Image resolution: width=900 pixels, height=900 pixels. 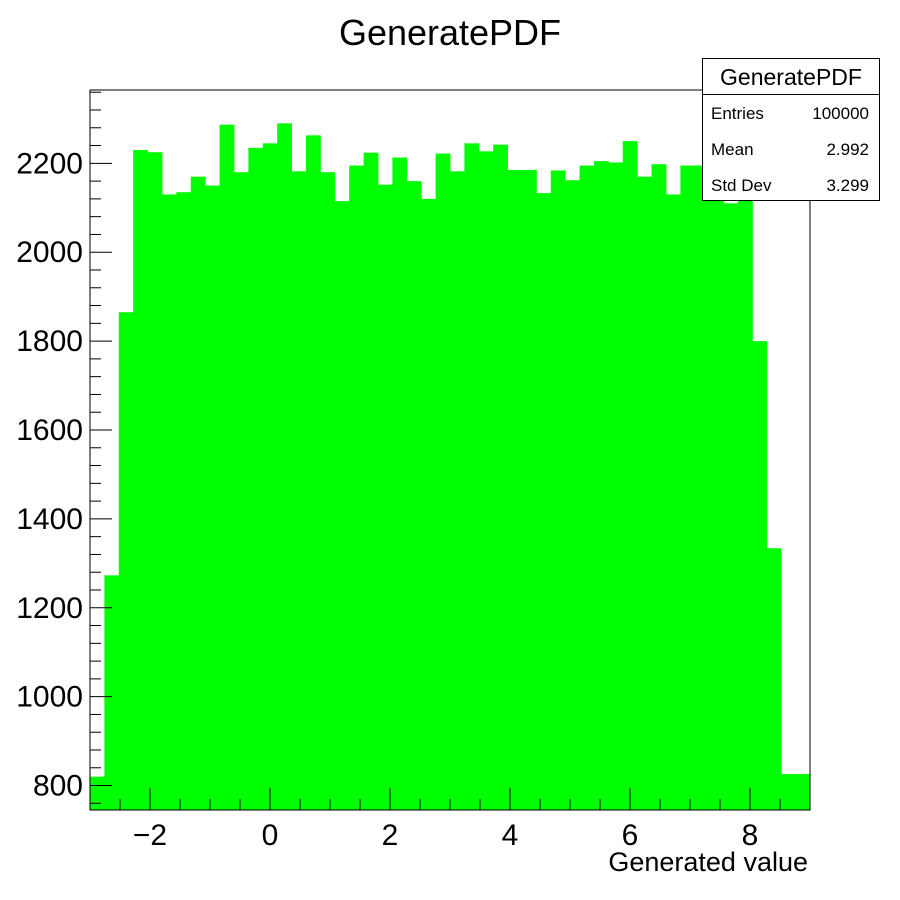 What do you see at coordinates (791, 77) in the screenshot?
I see `stats-title: GeneratePDF` at bounding box center [791, 77].